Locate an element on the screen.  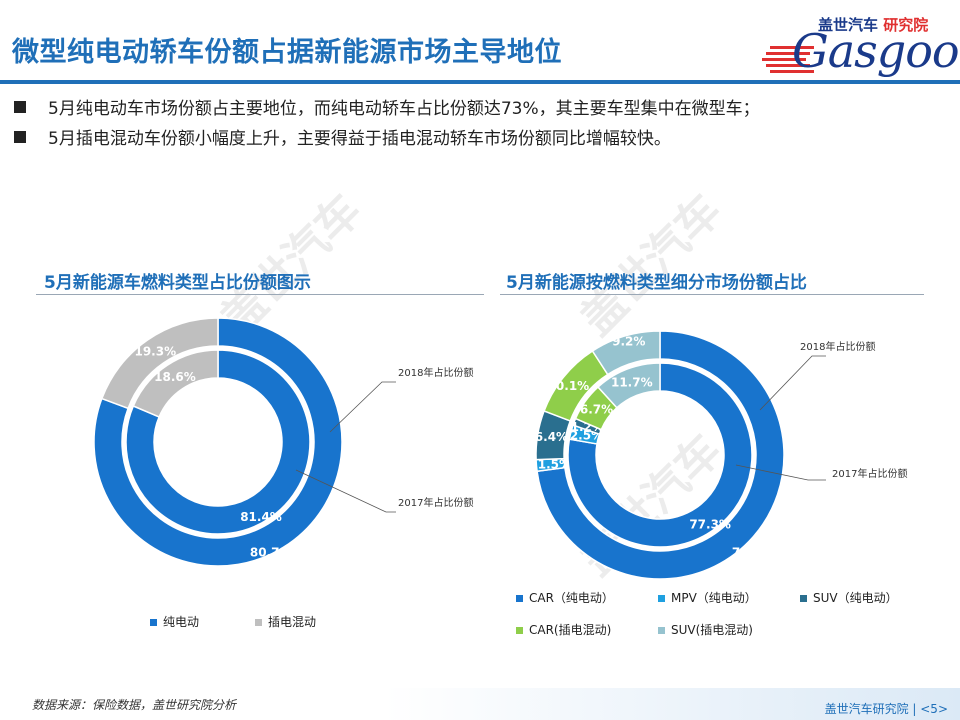
footer-bar is located at coordinates (480, 704).